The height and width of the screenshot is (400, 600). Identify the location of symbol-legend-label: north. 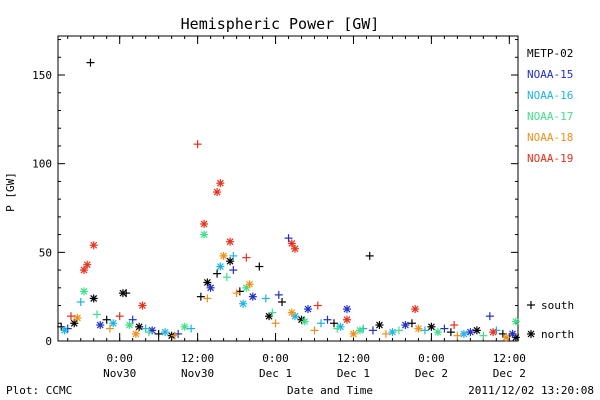
(557, 334).